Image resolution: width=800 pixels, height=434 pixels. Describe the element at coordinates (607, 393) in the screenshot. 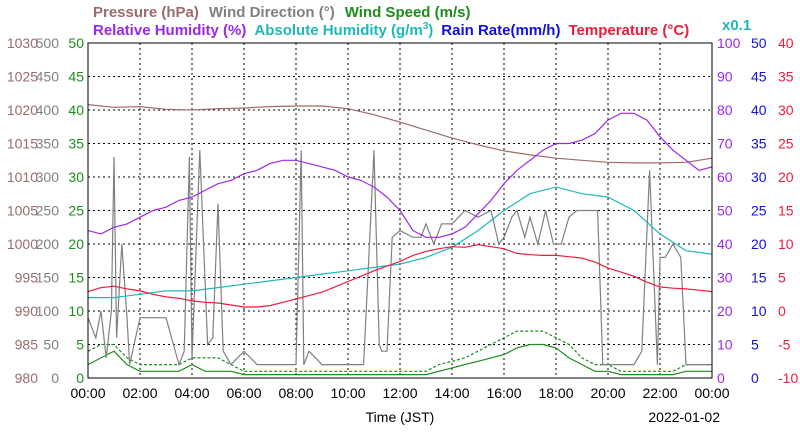

I see `x-tick-label: 20:00` at that location.